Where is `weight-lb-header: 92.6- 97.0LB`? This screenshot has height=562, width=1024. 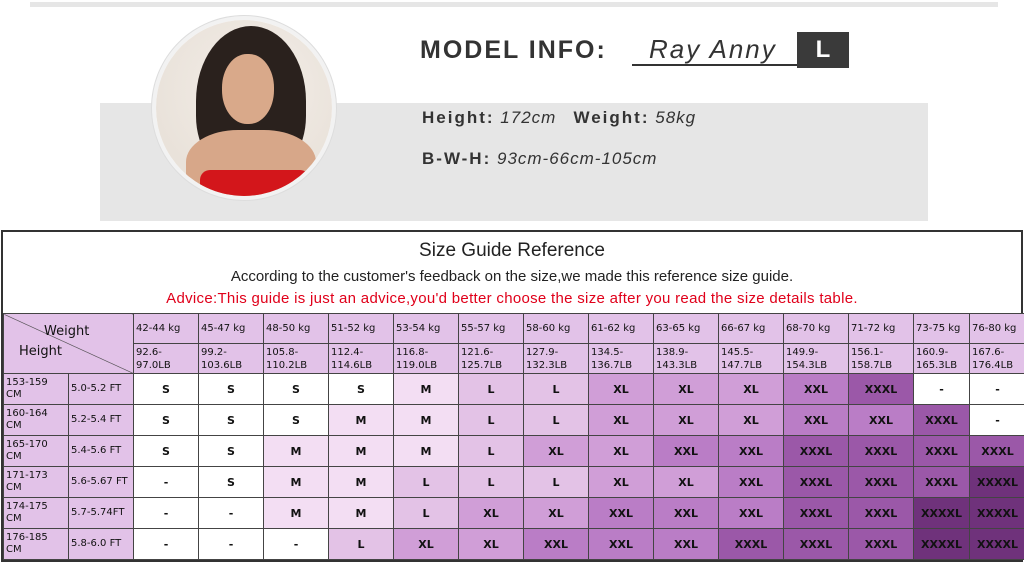 weight-lb-header: 92.6- 97.0LB is located at coordinates (166, 358).